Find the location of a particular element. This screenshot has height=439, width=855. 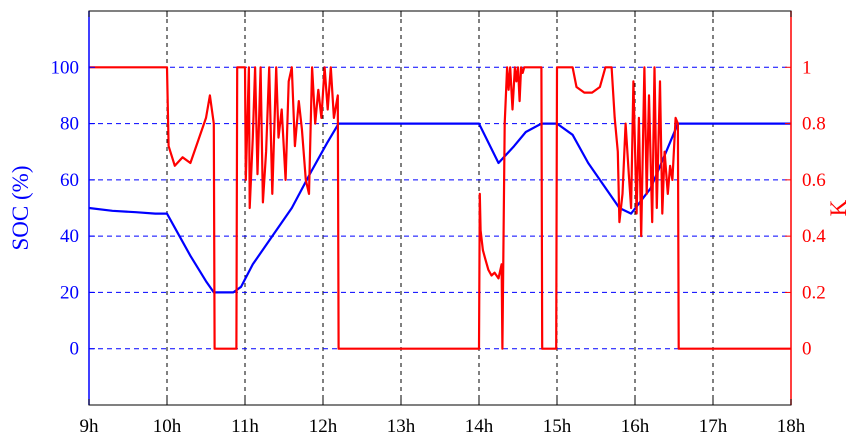

y-axis-left-title: SOC (%) is located at coordinates (20, 208).